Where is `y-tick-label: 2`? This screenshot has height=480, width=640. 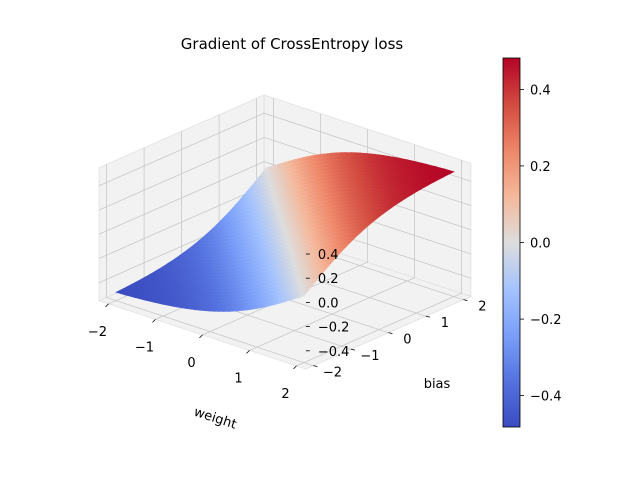
y-tick-label: 2 is located at coordinates (482, 307).